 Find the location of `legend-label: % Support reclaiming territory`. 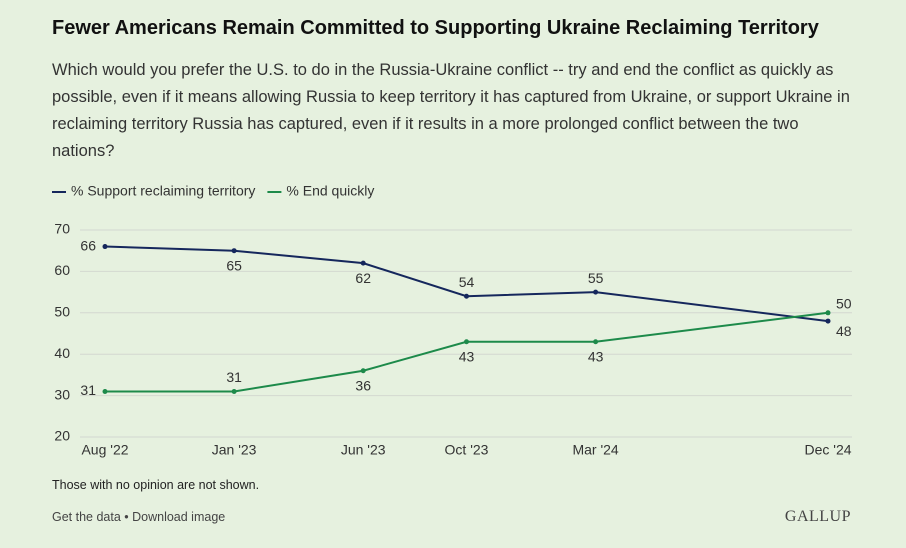

legend-label: % Support reclaiming territory is located at coordinates (163, 191).